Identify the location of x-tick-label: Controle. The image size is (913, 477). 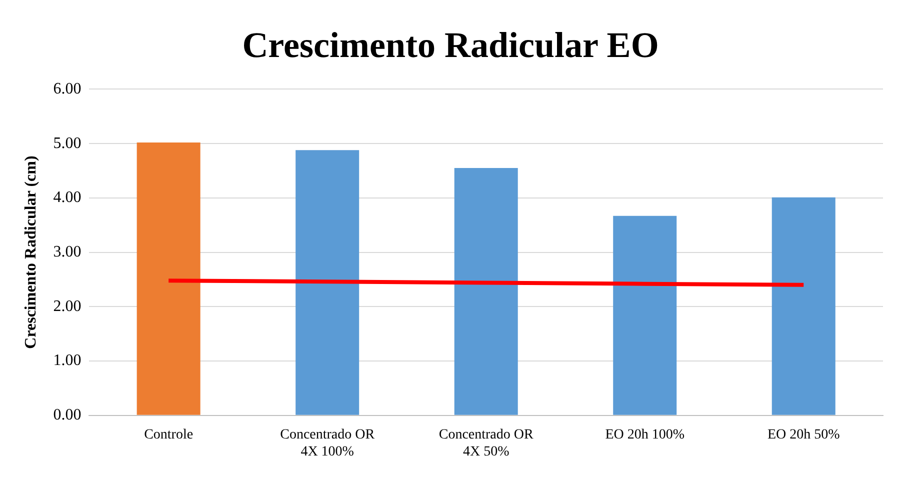
(169, 434).